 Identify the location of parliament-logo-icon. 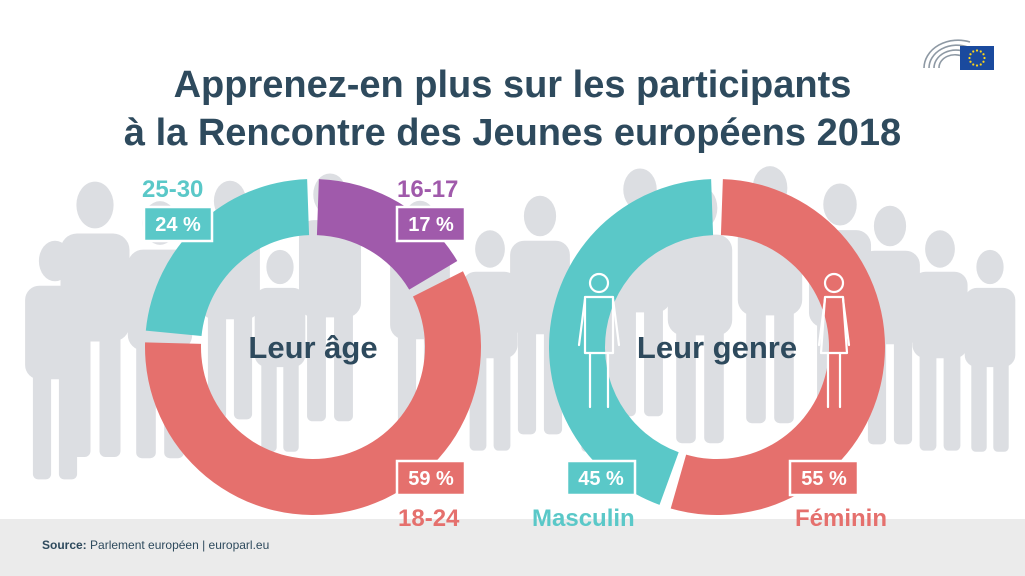
(958, 54).